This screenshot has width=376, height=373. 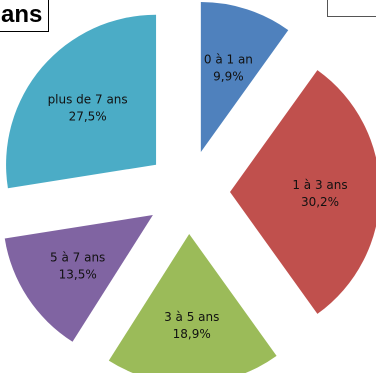 What do you see at coordinates (25, 16) in the screenshot?
I see `chart-title: ans` at bounding box center [25, 16].